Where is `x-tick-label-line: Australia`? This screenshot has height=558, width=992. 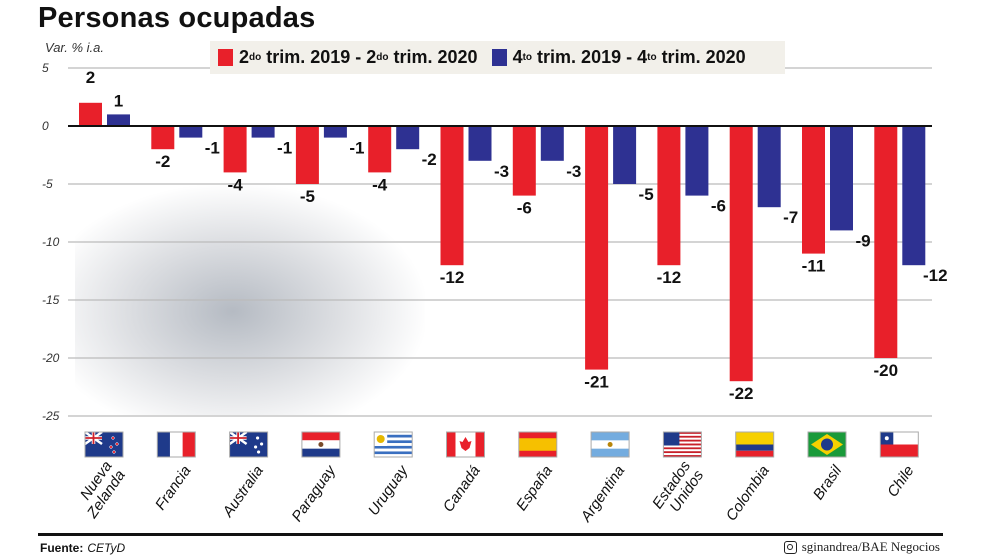 x-tick-label-line: Australia is located at coordinates (243, 492).